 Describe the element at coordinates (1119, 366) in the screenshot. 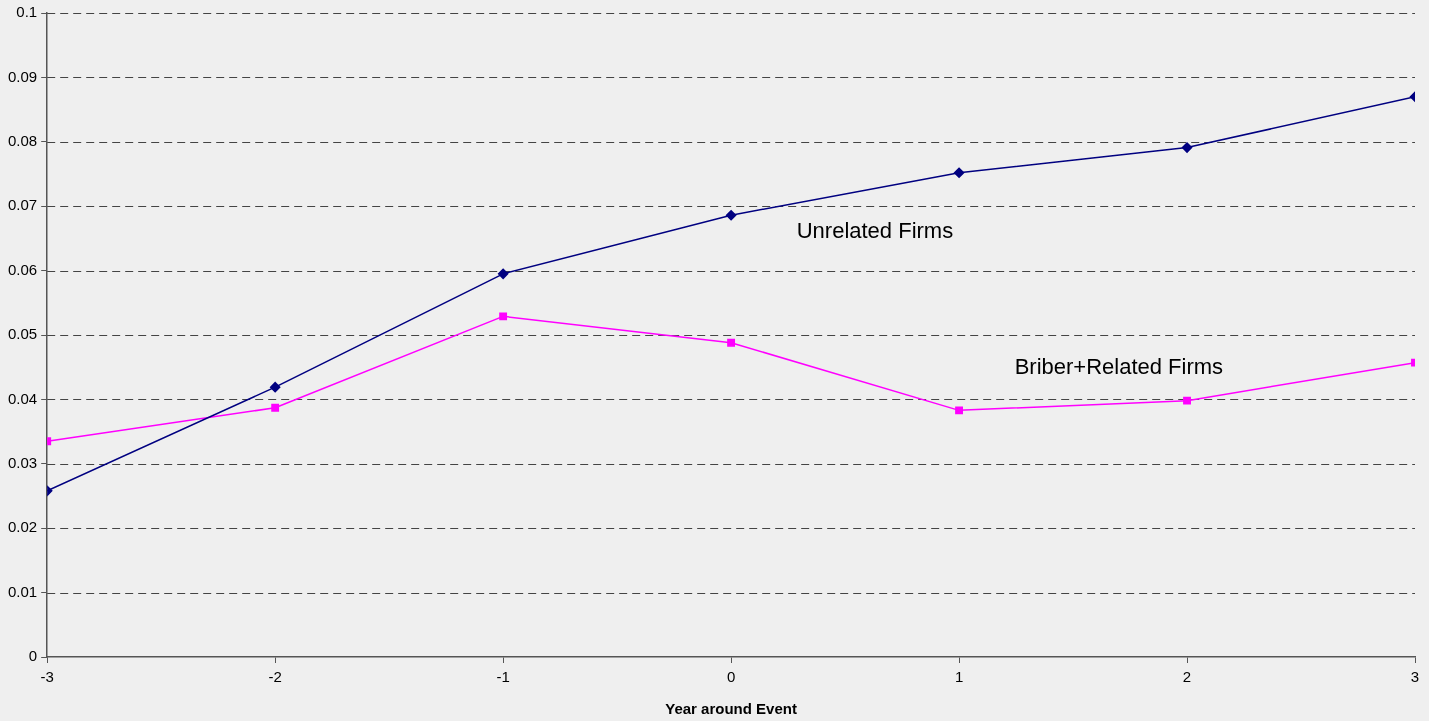

I see `series-label: Briber+Related Firms` at that location.